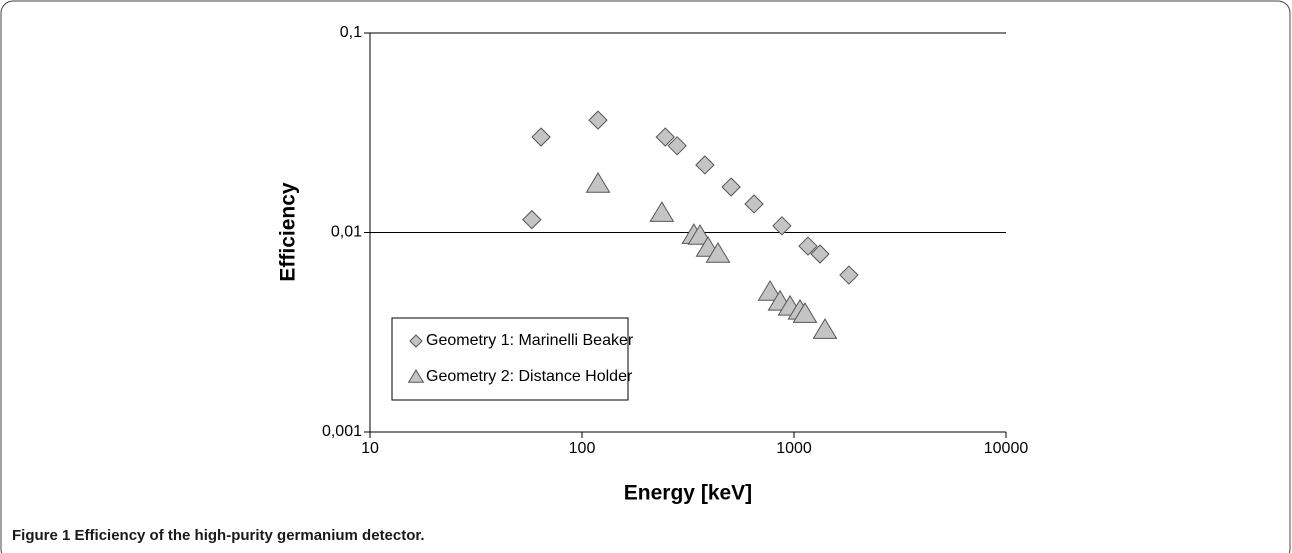 The height and width of the screenshot is (553, 1292). I want to click on legend-box, so click(510, 359).